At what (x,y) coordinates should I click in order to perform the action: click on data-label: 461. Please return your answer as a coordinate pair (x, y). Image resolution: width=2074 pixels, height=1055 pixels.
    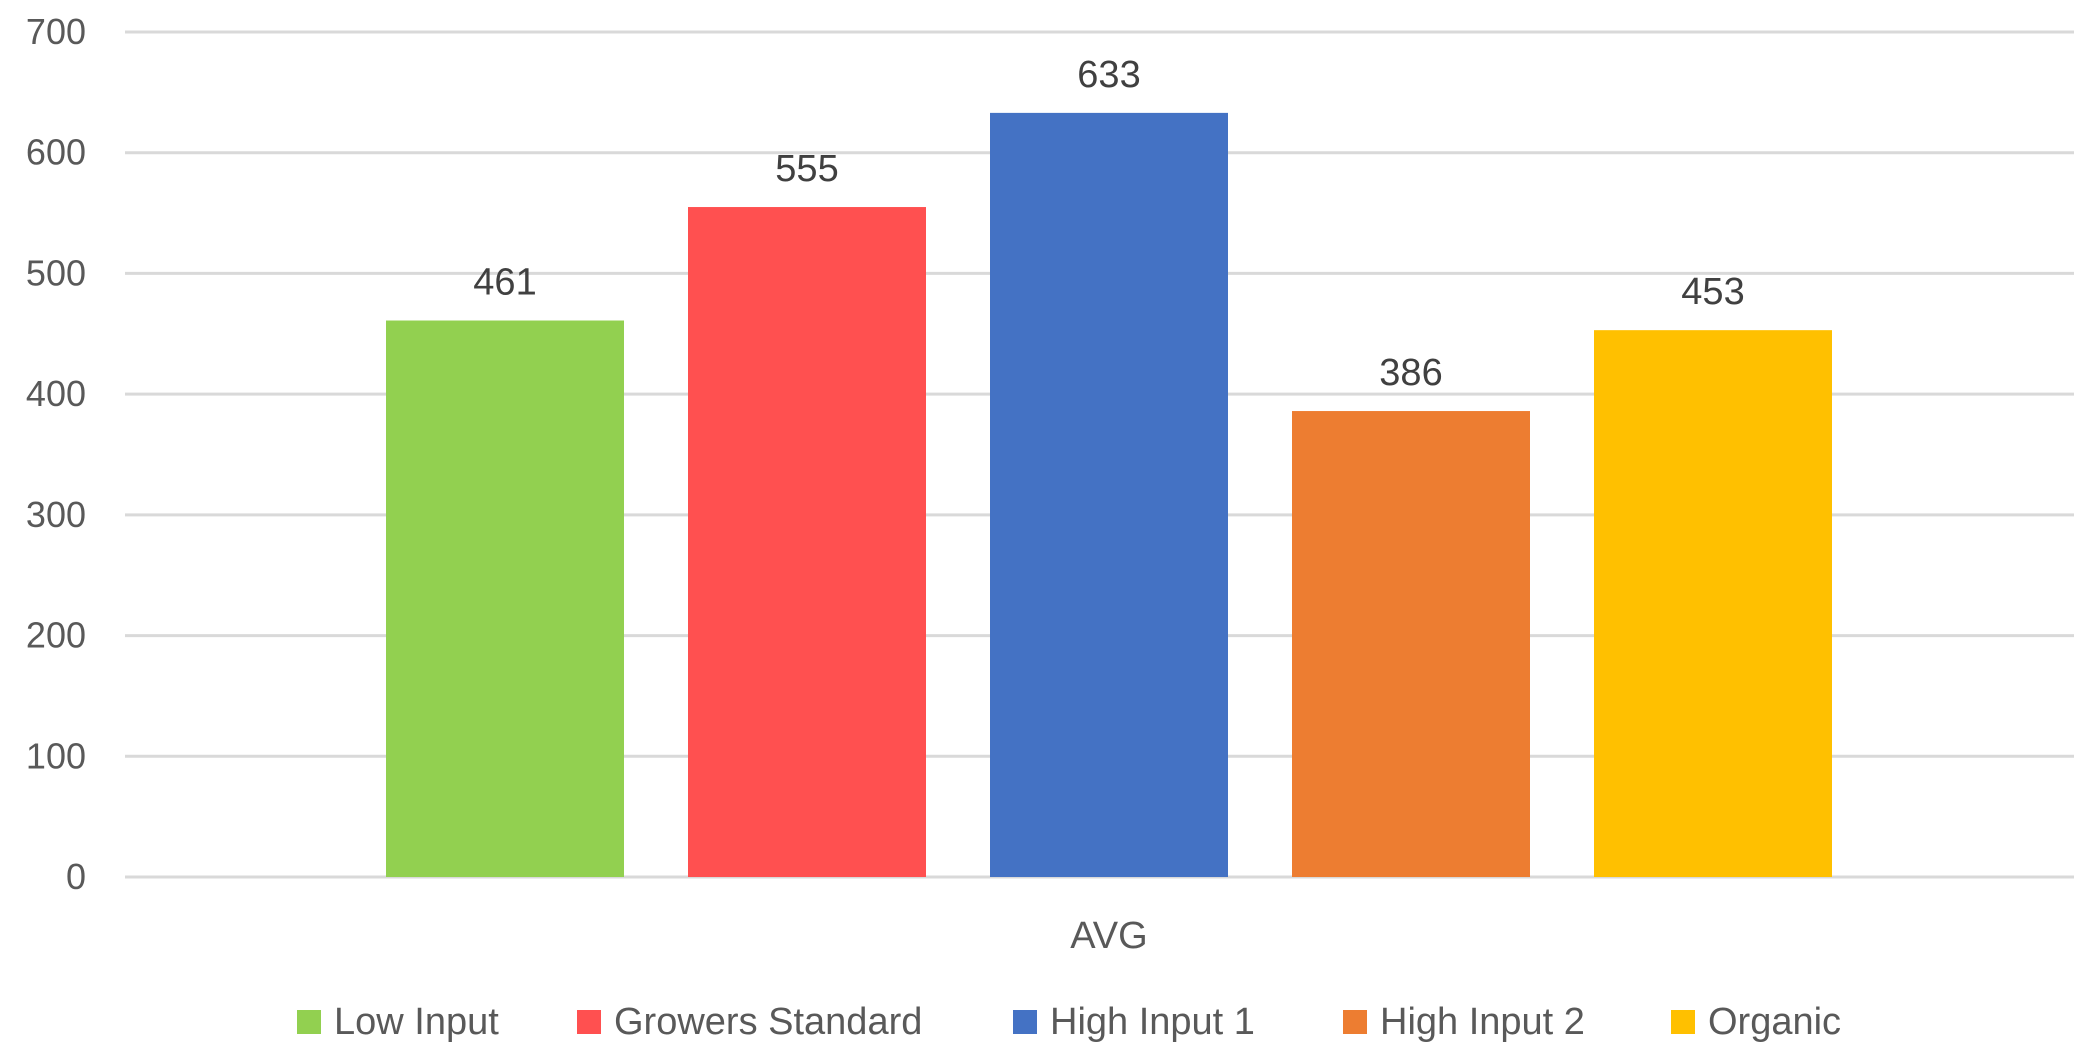
    Looking at the image, I should click on (504, 283).